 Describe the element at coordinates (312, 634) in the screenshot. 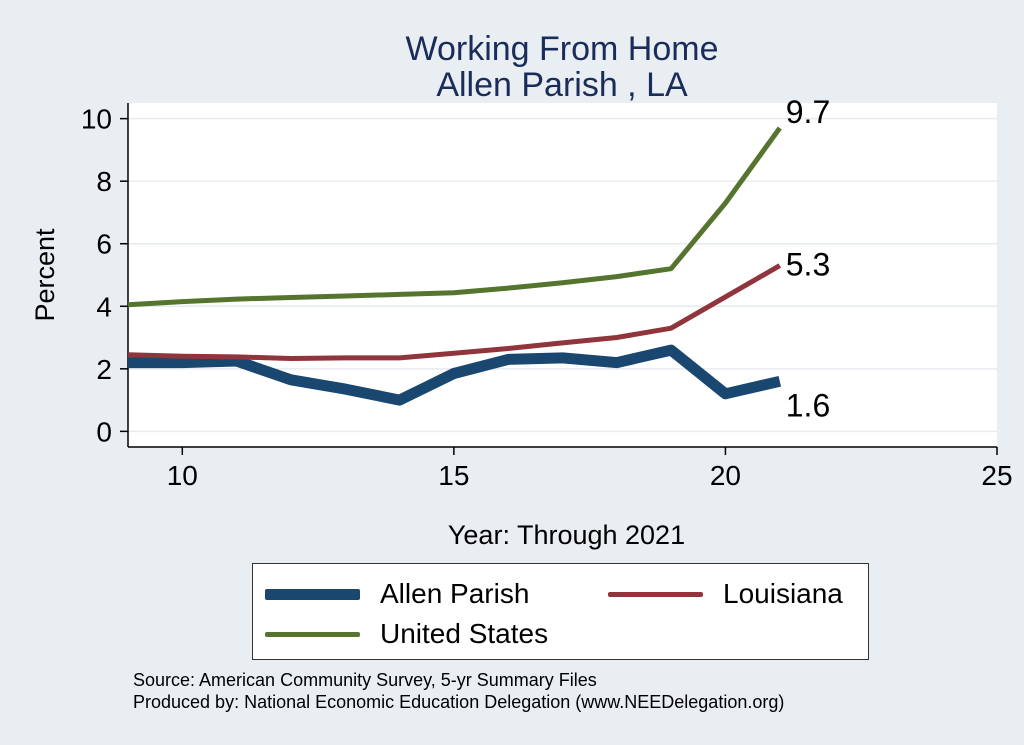

I see `legend-swatch-united-states` at that location.